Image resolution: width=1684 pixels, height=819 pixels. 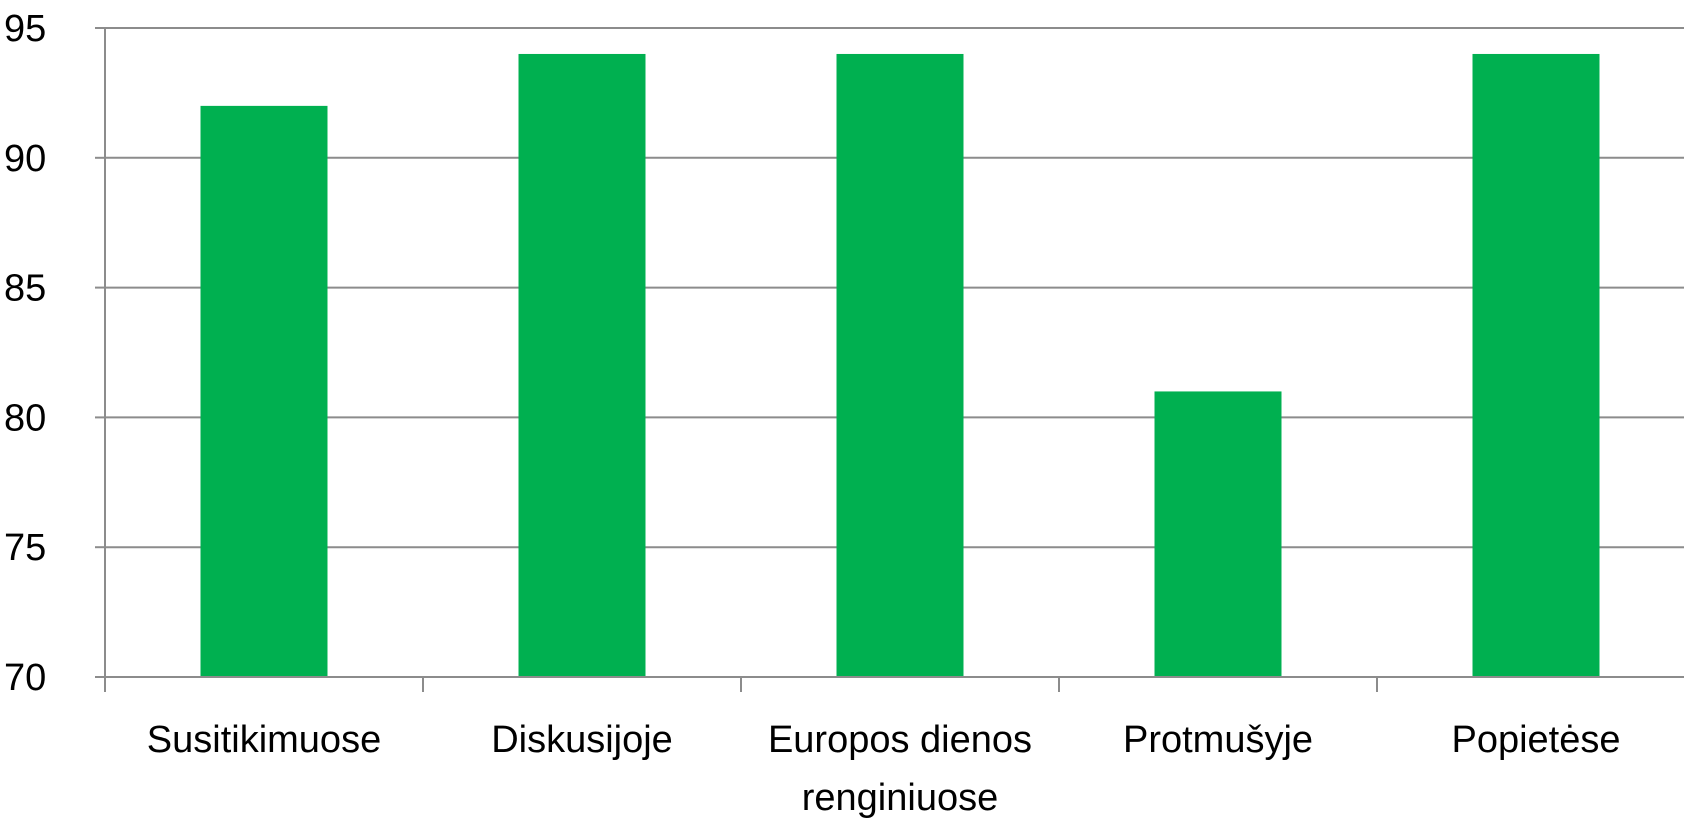 I want to click on x-category-label: Popietėse, so click(x=1535, y=740).